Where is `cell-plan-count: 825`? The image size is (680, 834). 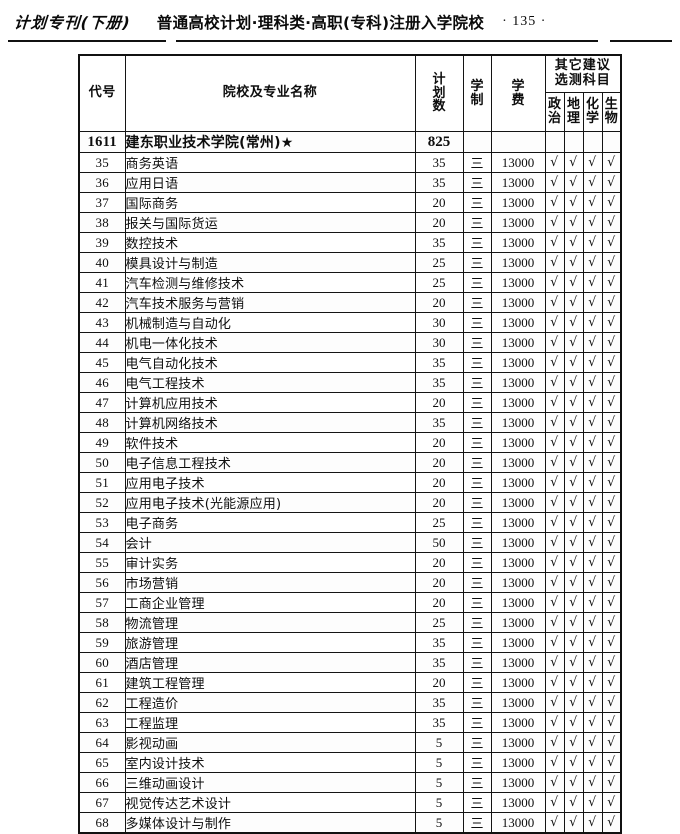
cell-plan-count: 825 is located at coordinates (439, 142).